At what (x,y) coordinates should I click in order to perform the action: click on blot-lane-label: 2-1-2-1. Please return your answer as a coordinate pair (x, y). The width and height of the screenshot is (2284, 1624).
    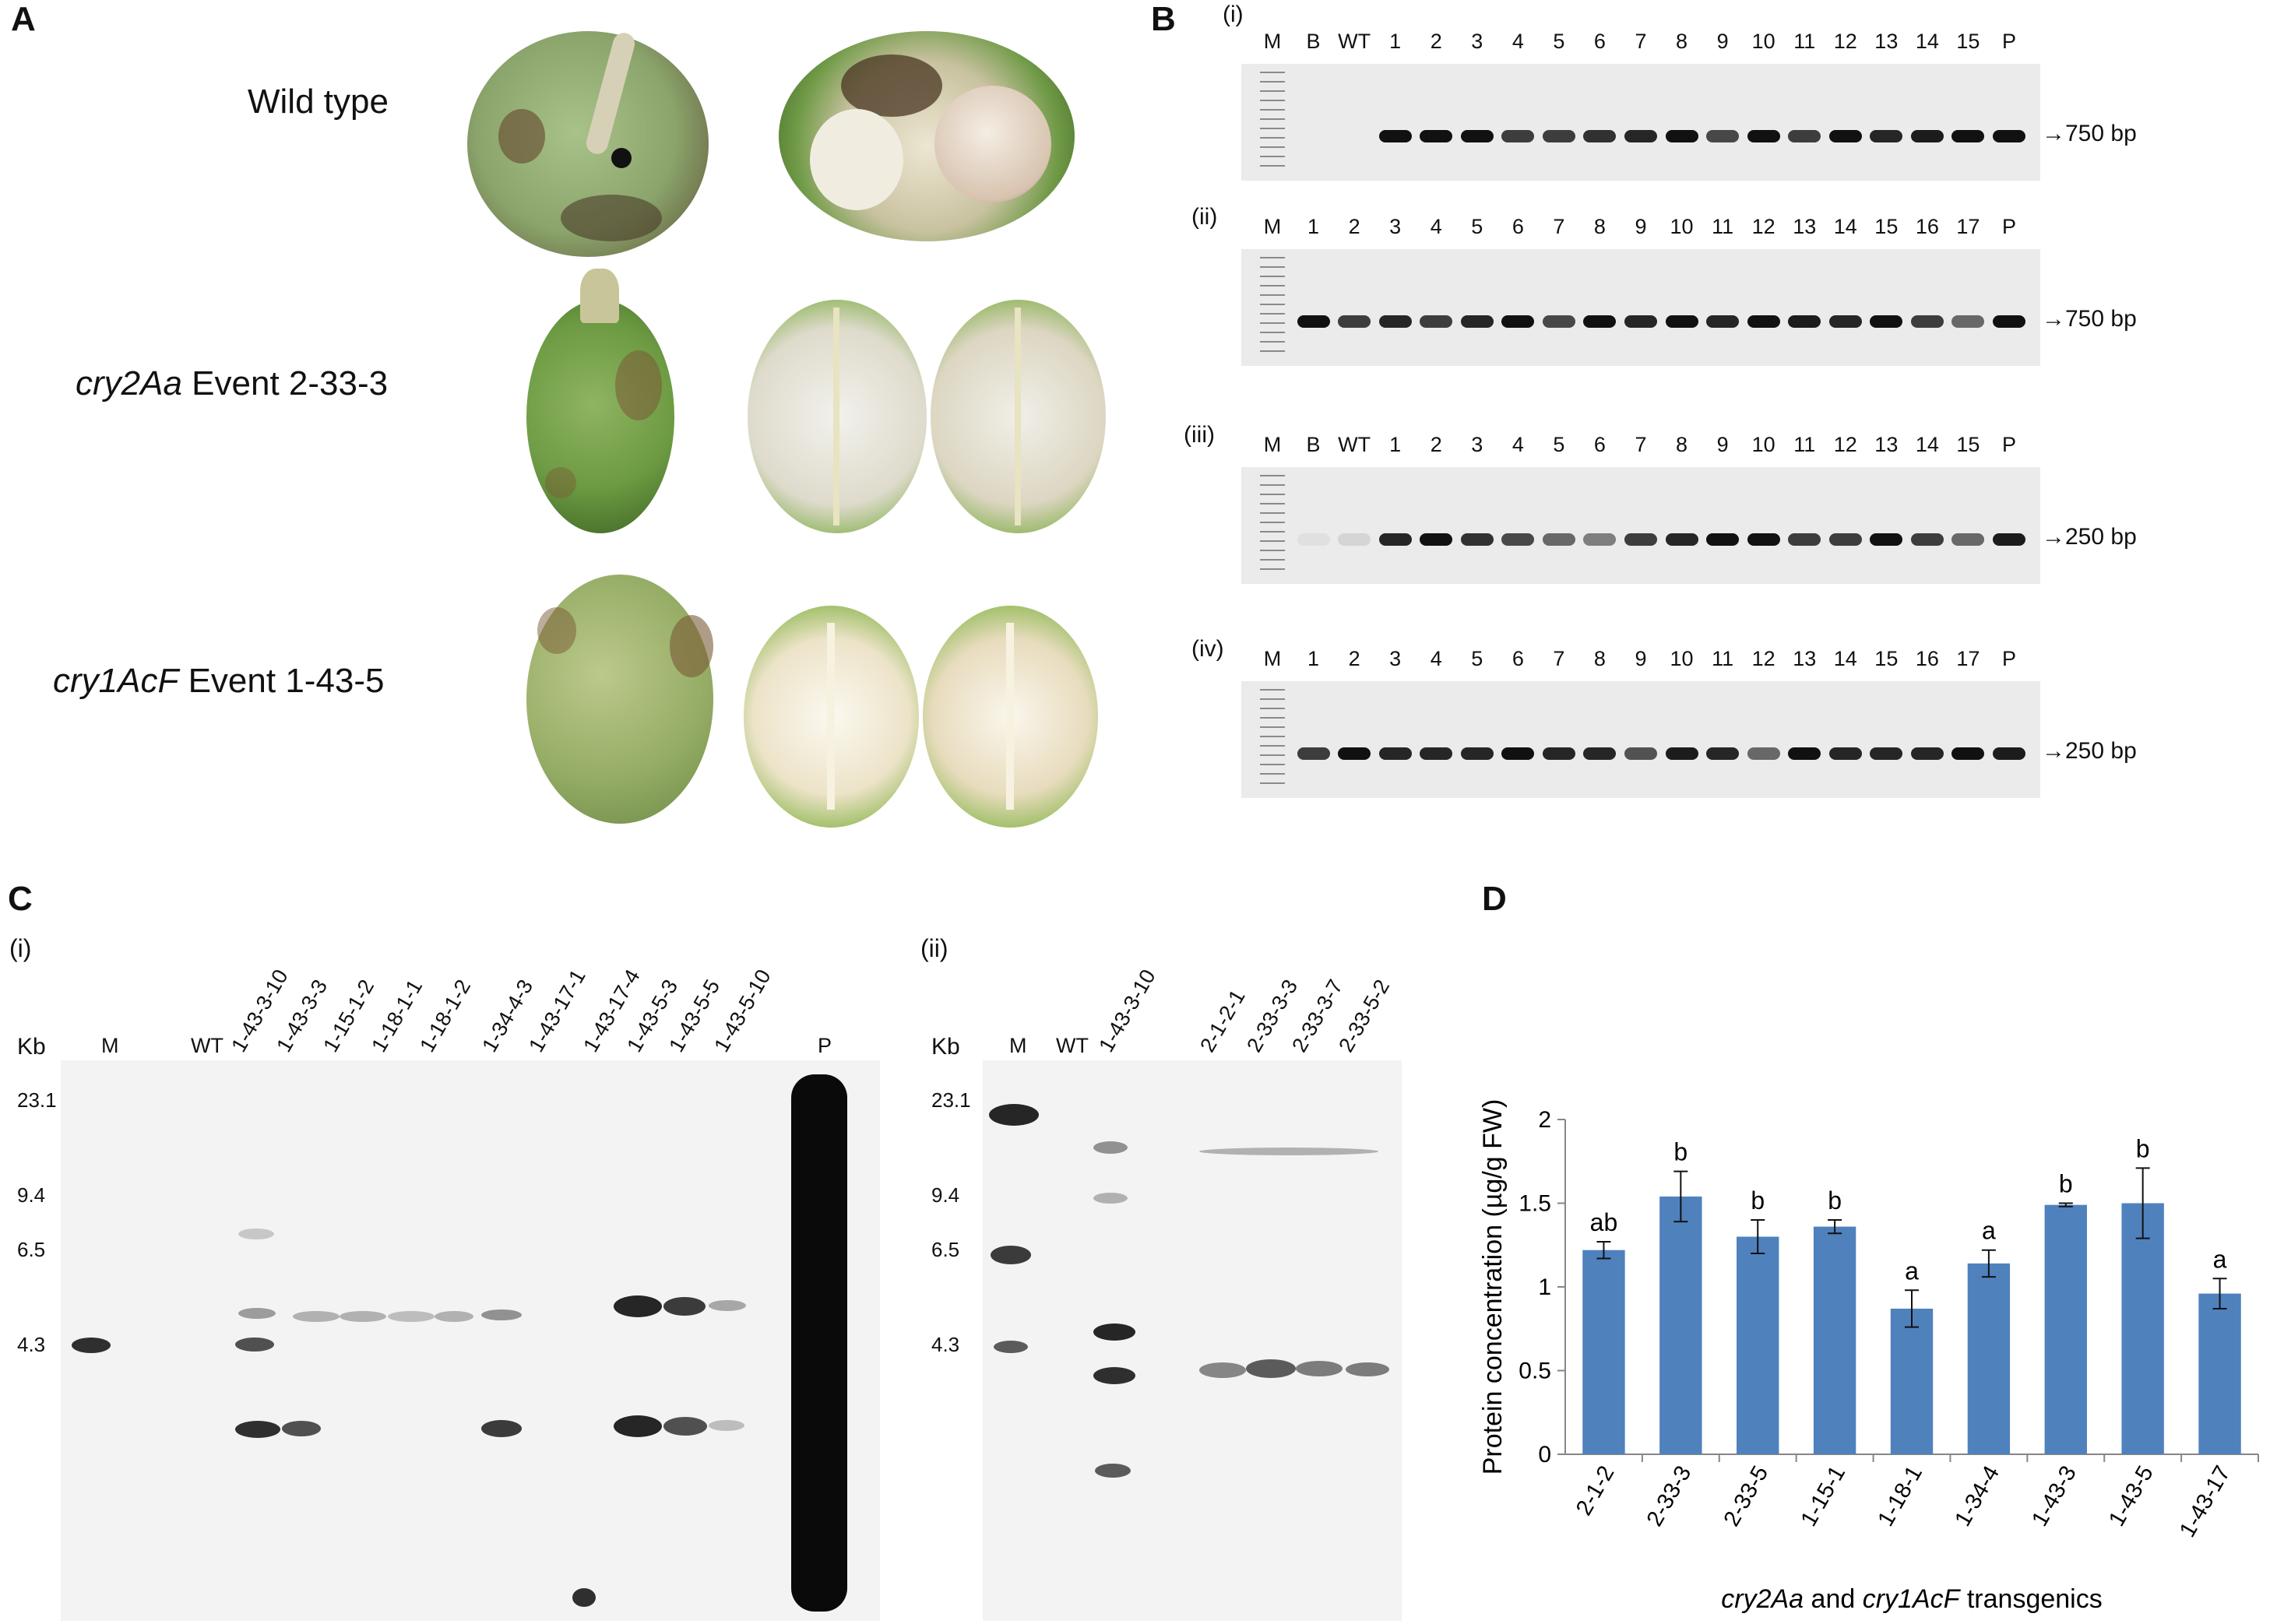
    Looking at the image, I should click on (1222, 1021).